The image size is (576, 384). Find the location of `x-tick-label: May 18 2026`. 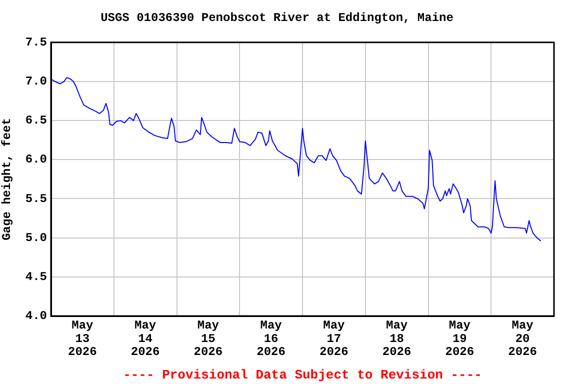

x-tick-label: May 18 2026 is located at coordinates (397, 339).